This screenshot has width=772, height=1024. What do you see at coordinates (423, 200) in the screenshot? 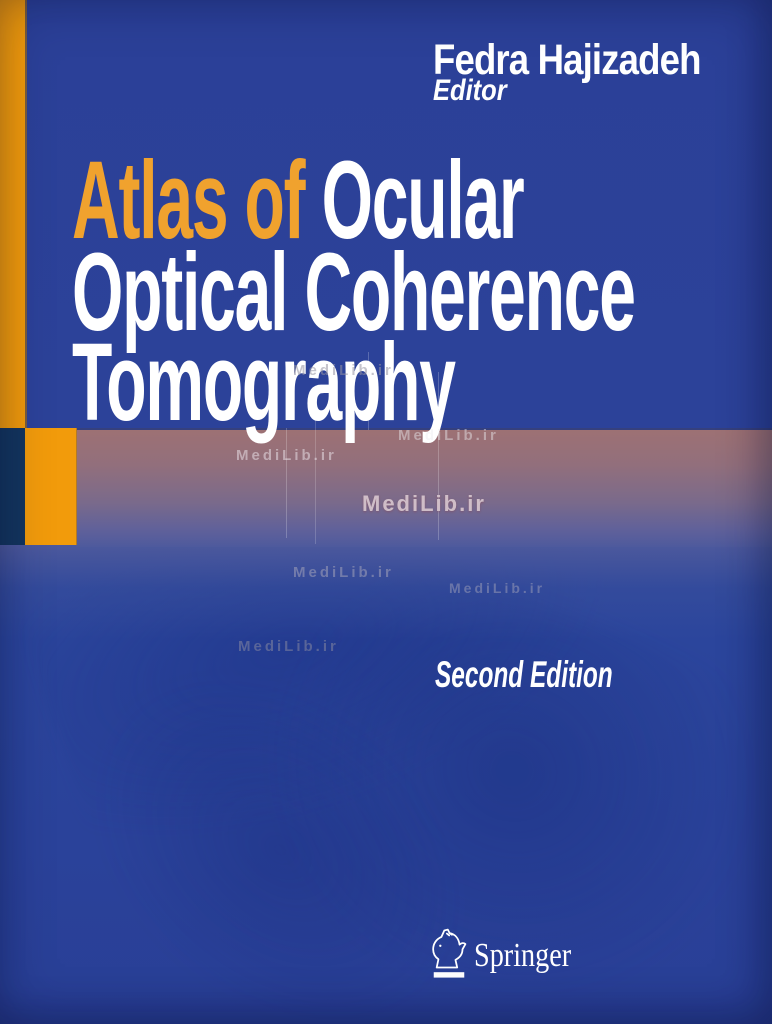
I see `title-line1-rest: Ocular` at bounding box center [423, 200].